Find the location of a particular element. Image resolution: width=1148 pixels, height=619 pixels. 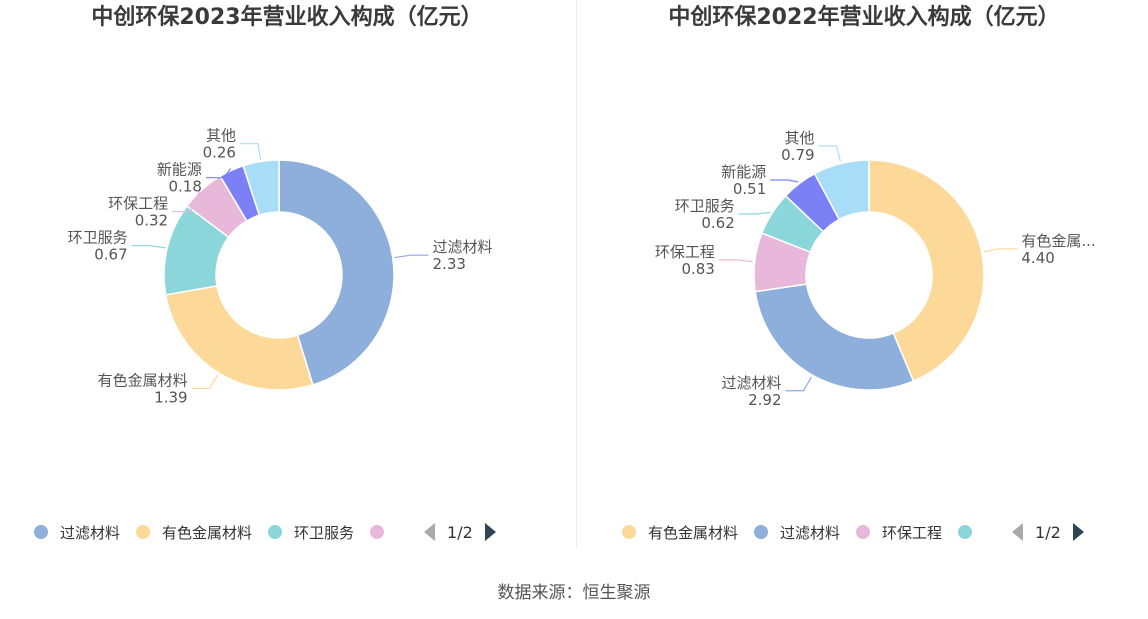

legend-label: 环卫服务 is located at coordinates (324, 532).